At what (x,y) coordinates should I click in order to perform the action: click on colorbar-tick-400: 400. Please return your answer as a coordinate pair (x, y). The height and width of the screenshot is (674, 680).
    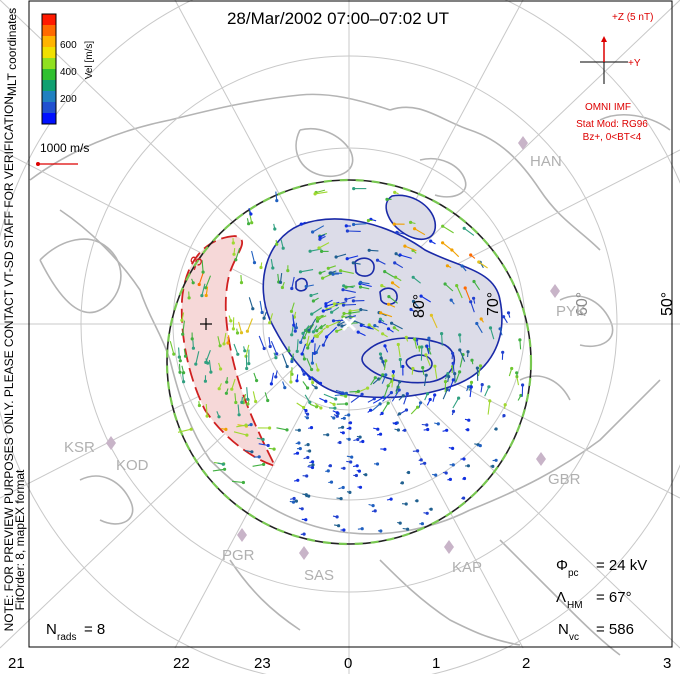
    Looking at the image, I should click on (68, 72).